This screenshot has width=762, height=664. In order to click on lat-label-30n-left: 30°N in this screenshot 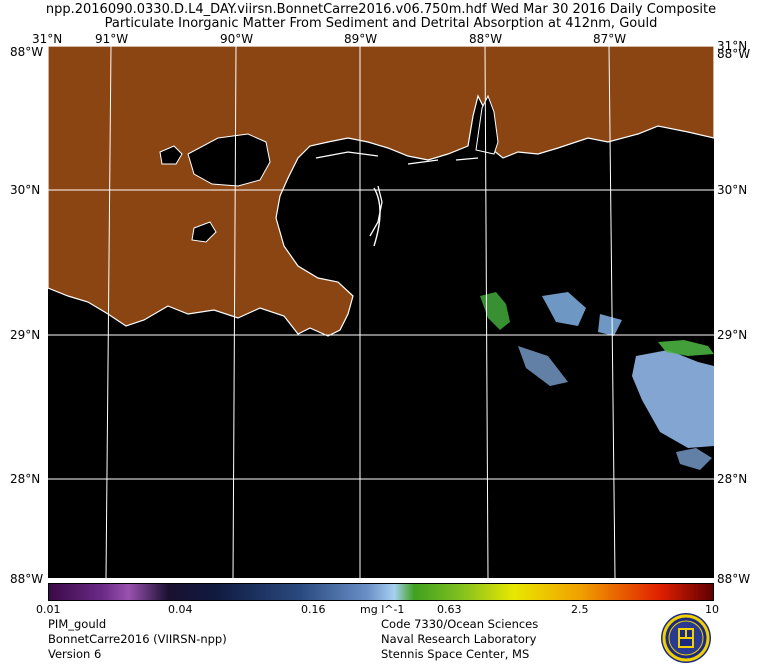, I will do `click(25, 190)`.